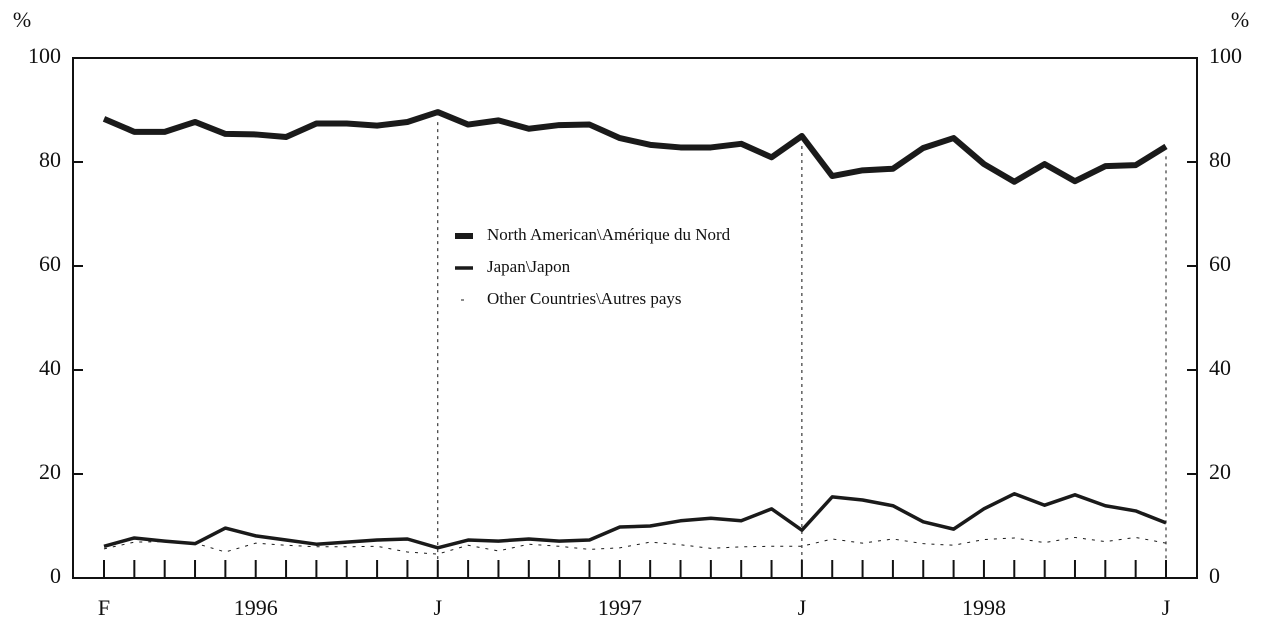 This screenshot has width=1271, height=626. Describe the element at coordinates (1220, 367) in the screenshot. I see `y2-tick-label: 40` at that location.